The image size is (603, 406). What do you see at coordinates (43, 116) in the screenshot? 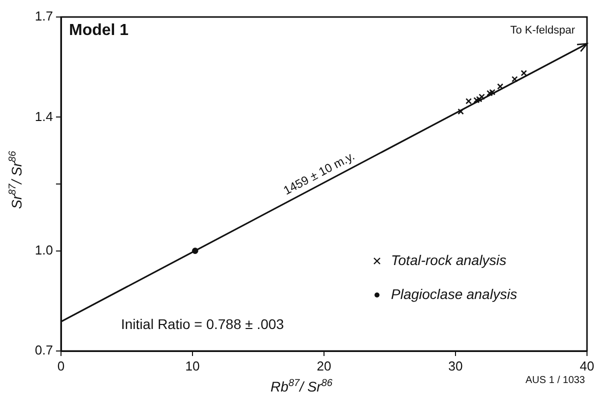
I see `y-tick-label: 1.4` at bounding box center [43, 116].